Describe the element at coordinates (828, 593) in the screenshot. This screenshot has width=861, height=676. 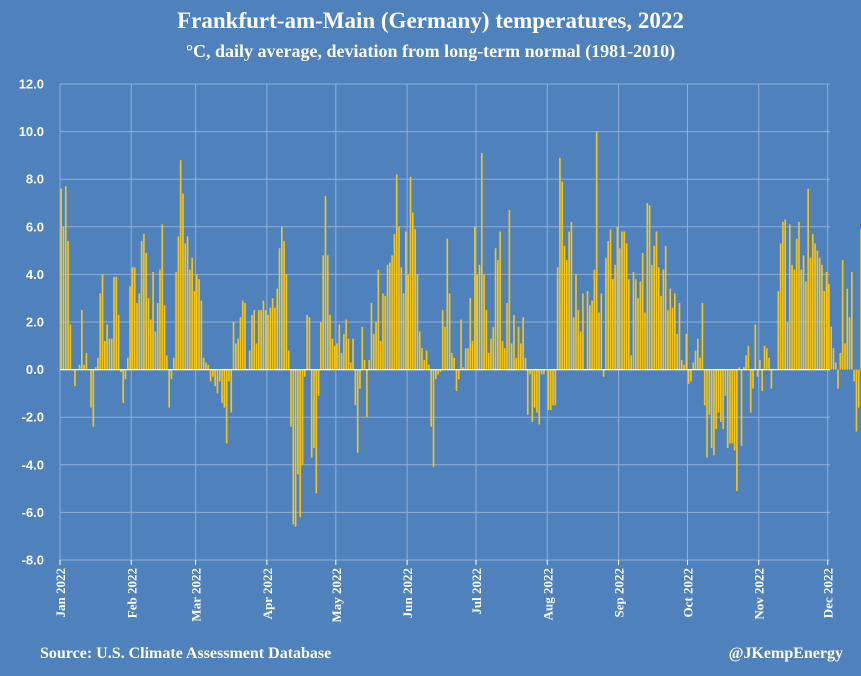
I see `x-tick-label: Dec 2022` at that location.